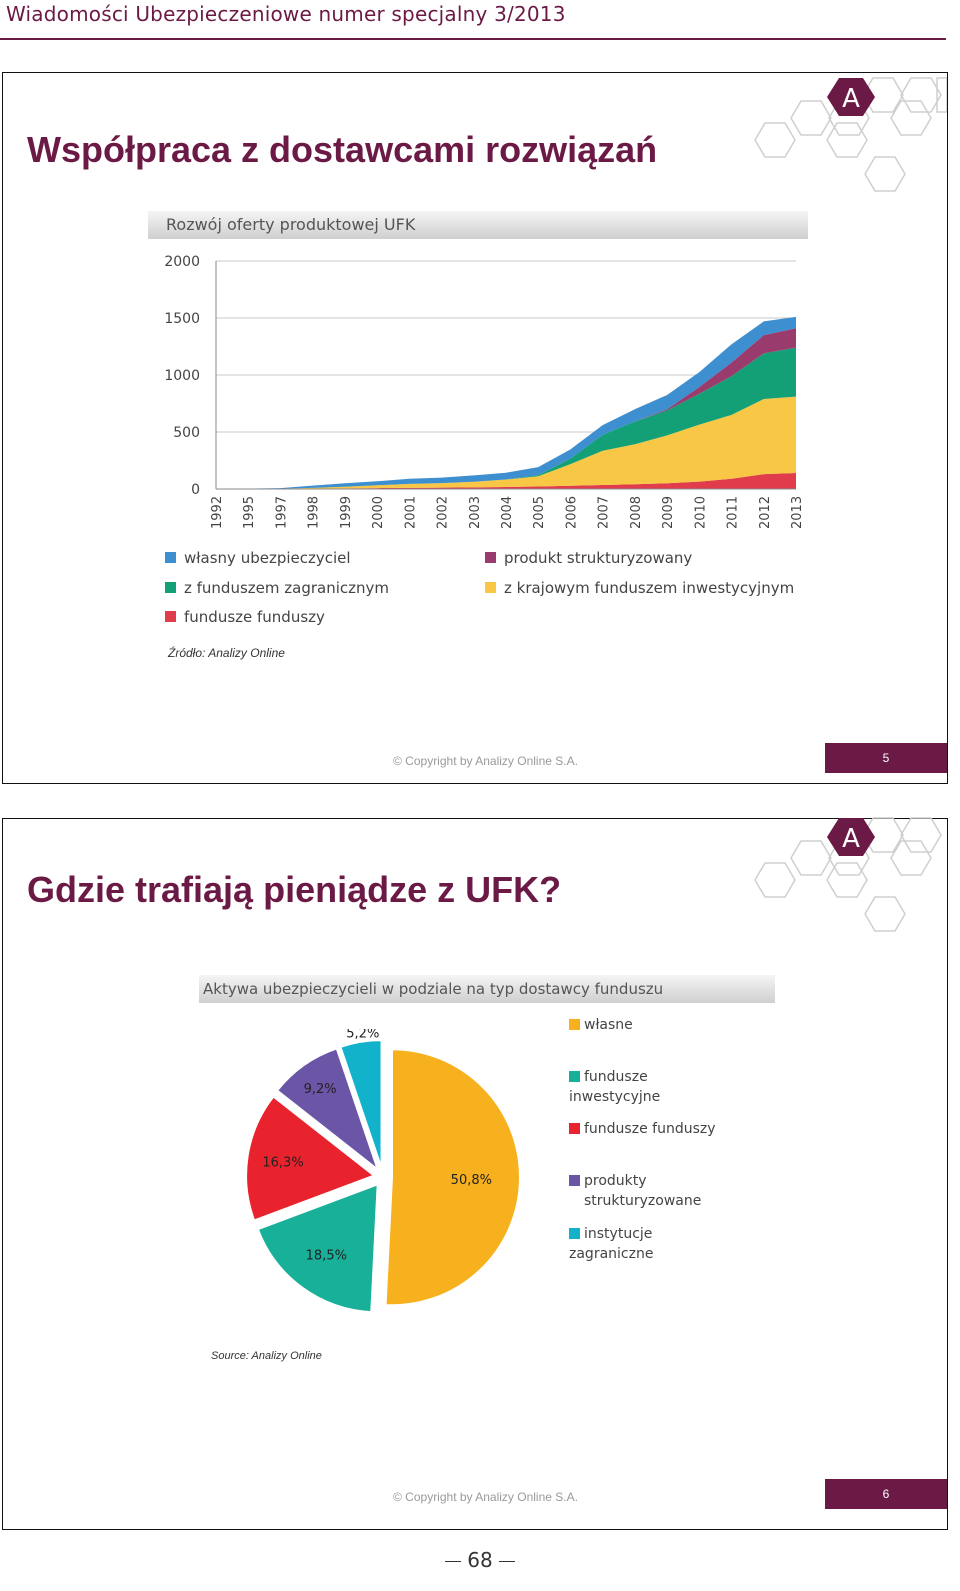  Describe the element at coordinates (886, 1494) in the screenshot. I see `slide-number: 6` at that location.